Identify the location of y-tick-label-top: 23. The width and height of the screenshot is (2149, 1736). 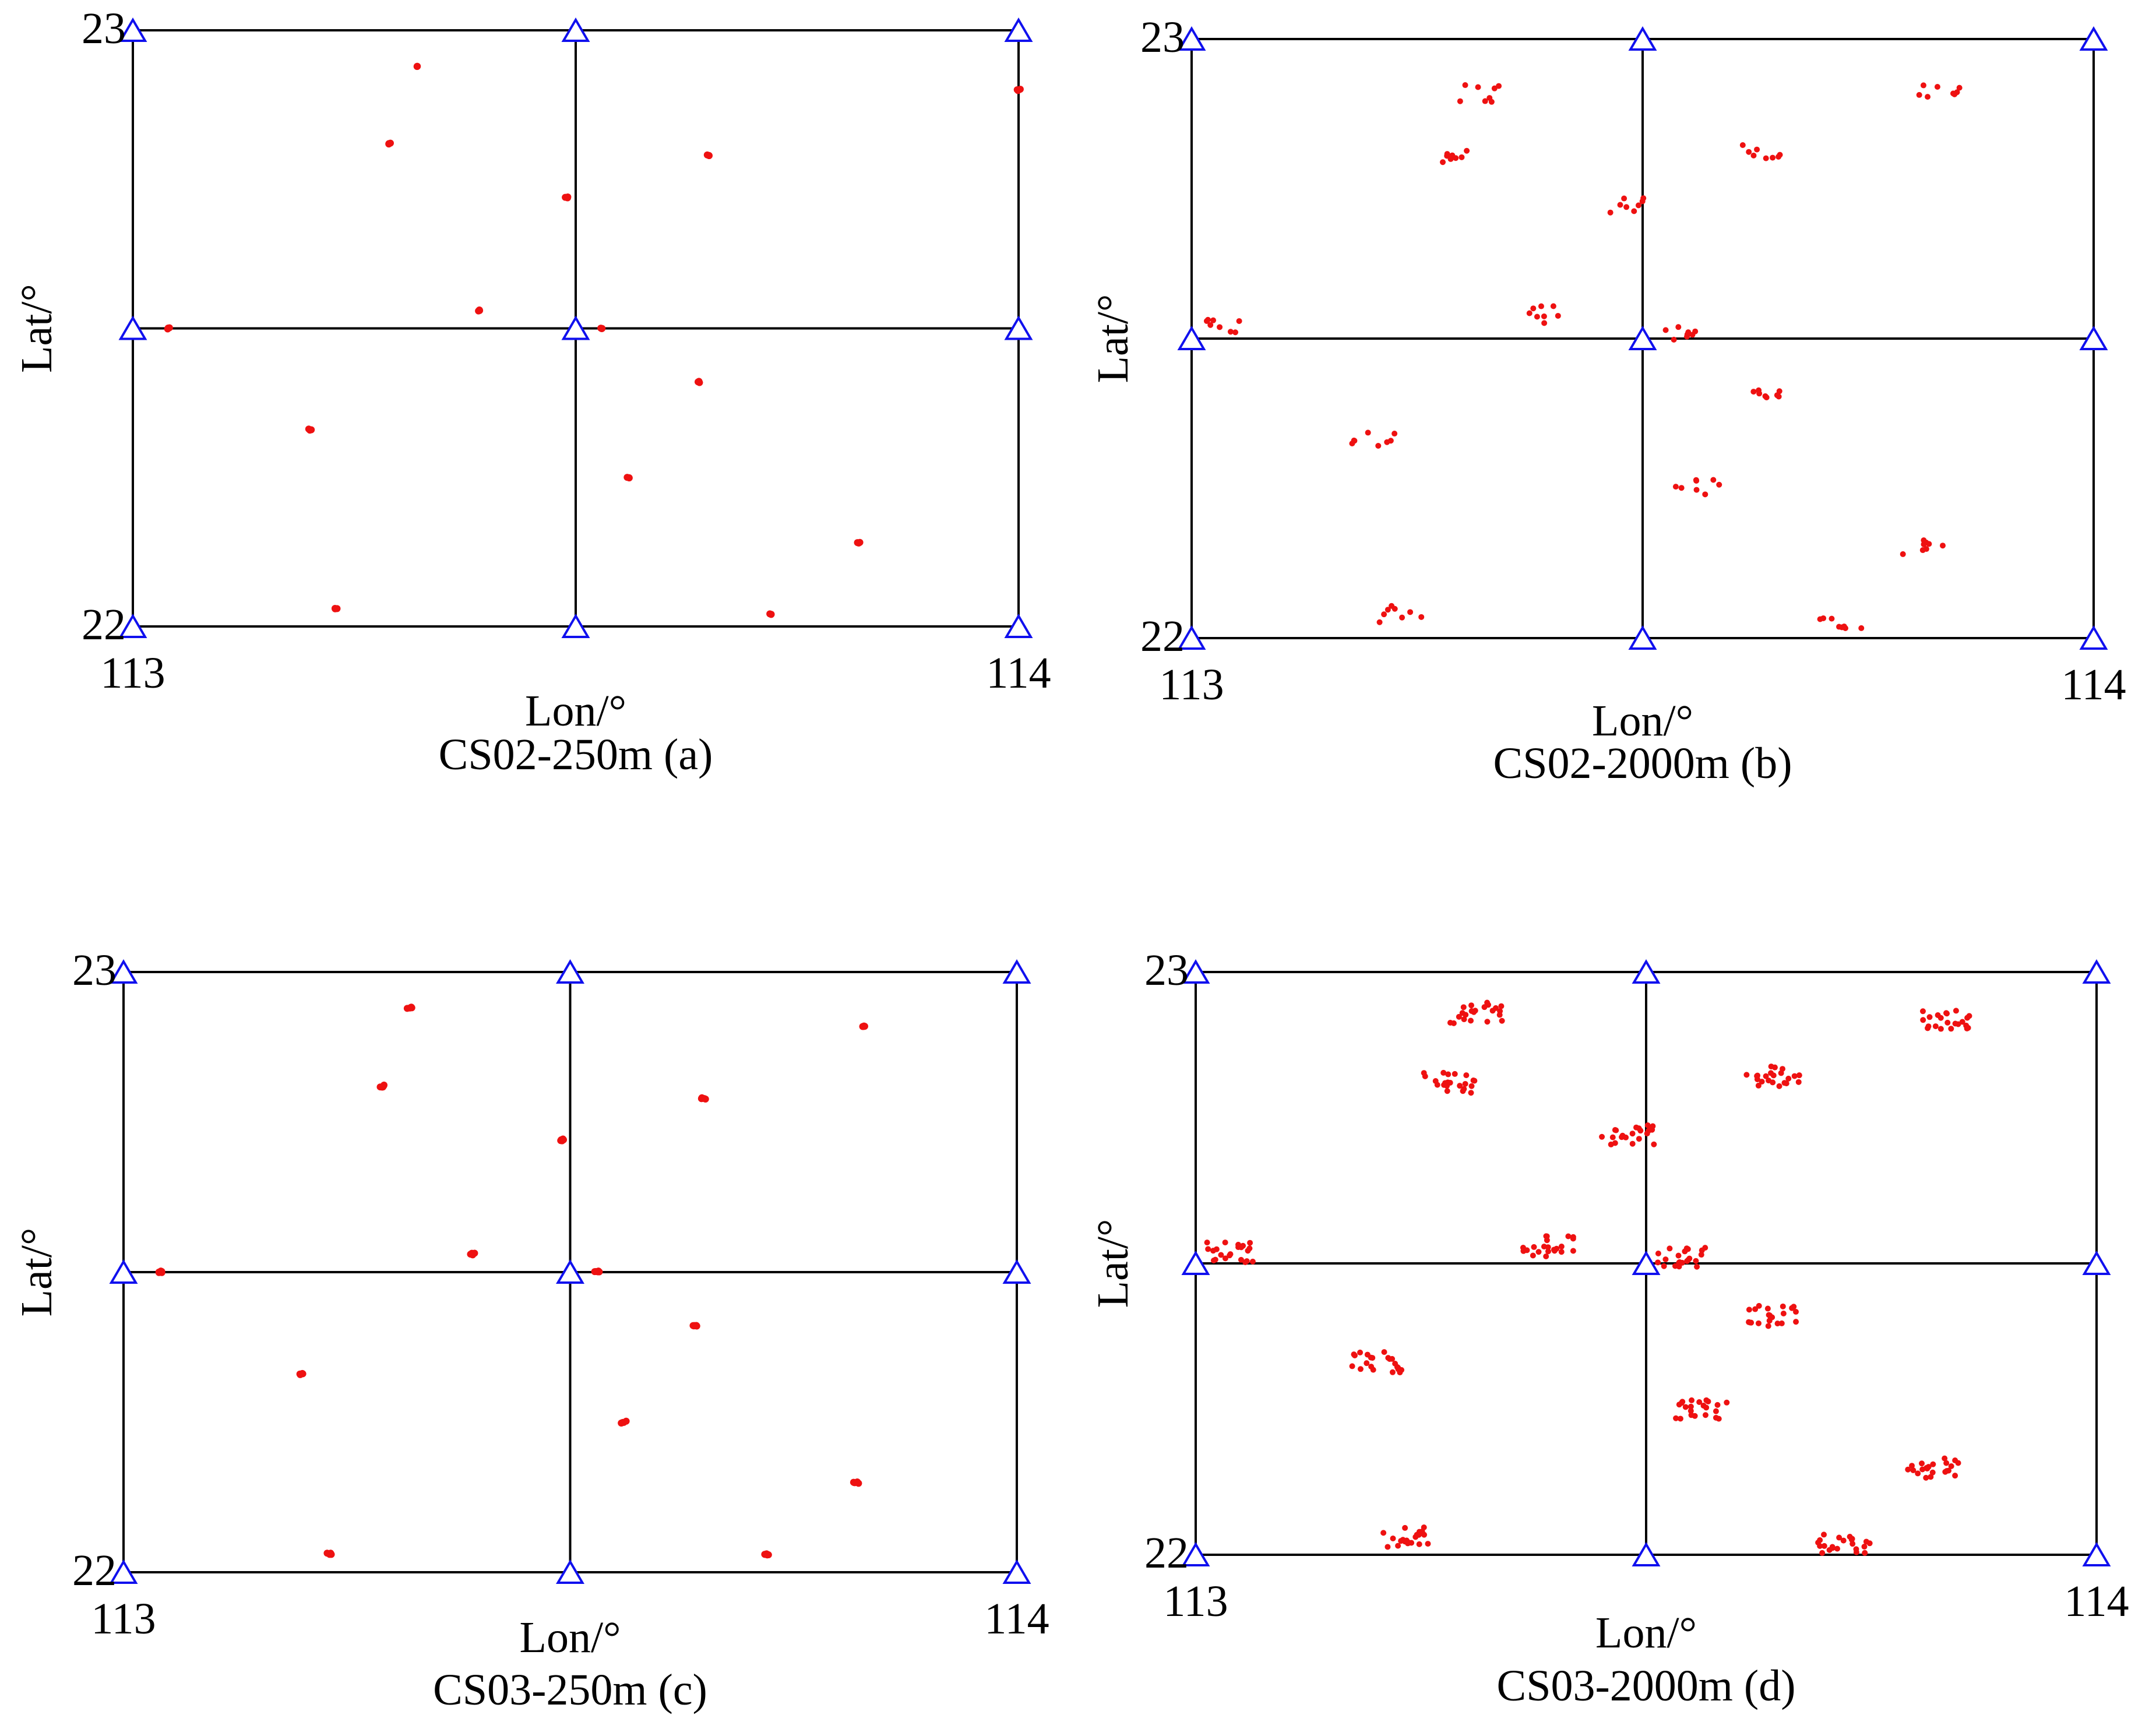
(104, 28).